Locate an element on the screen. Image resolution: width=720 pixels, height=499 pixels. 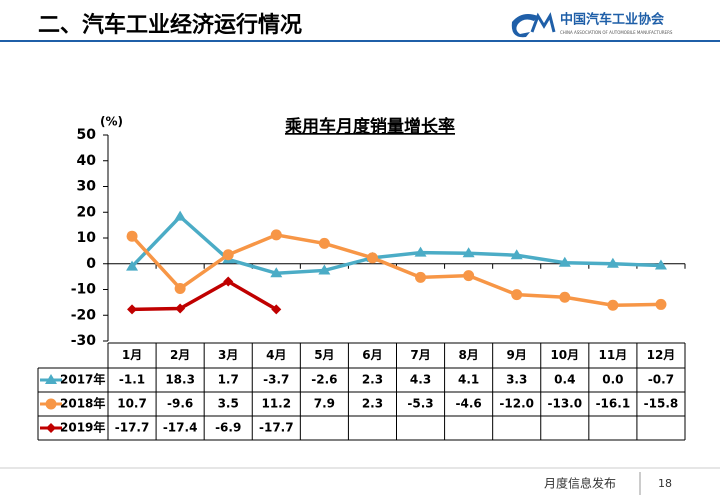
y-tick-label: 0 is located at coordinates (91, 264).